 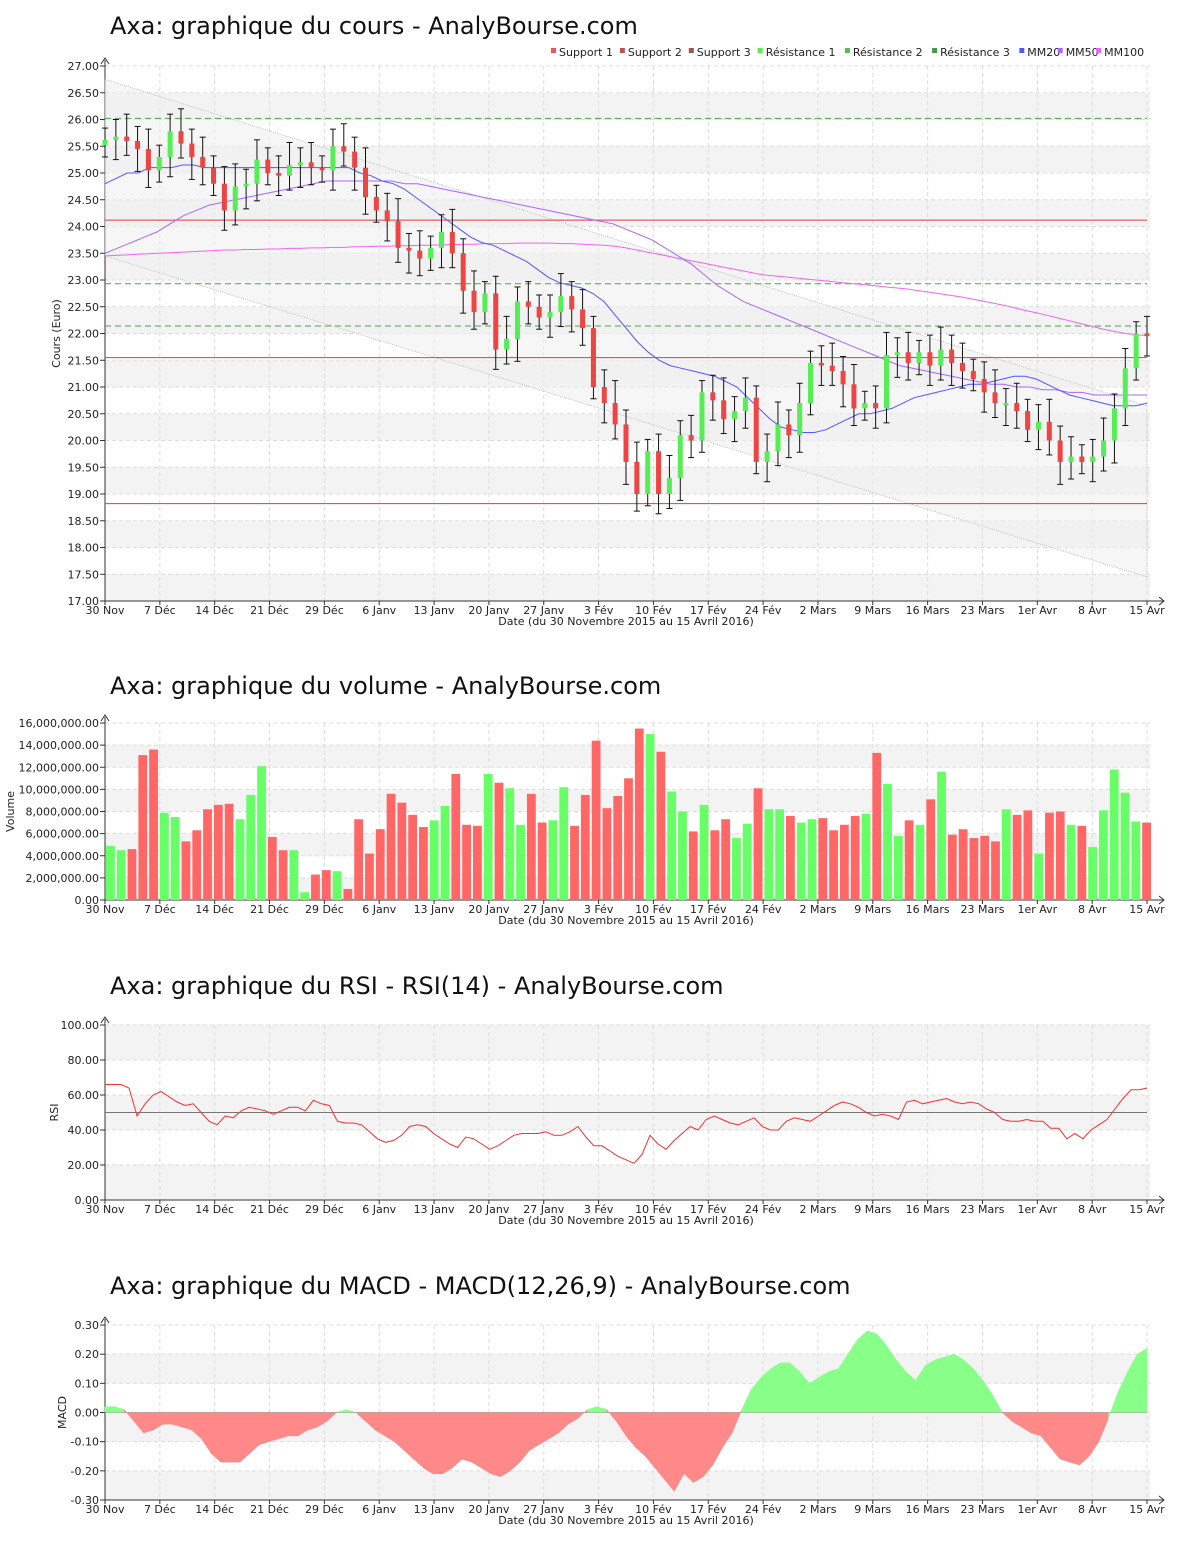 I want to click on y-tick-label: 10,000,000.00, so click(x=59, y=789).